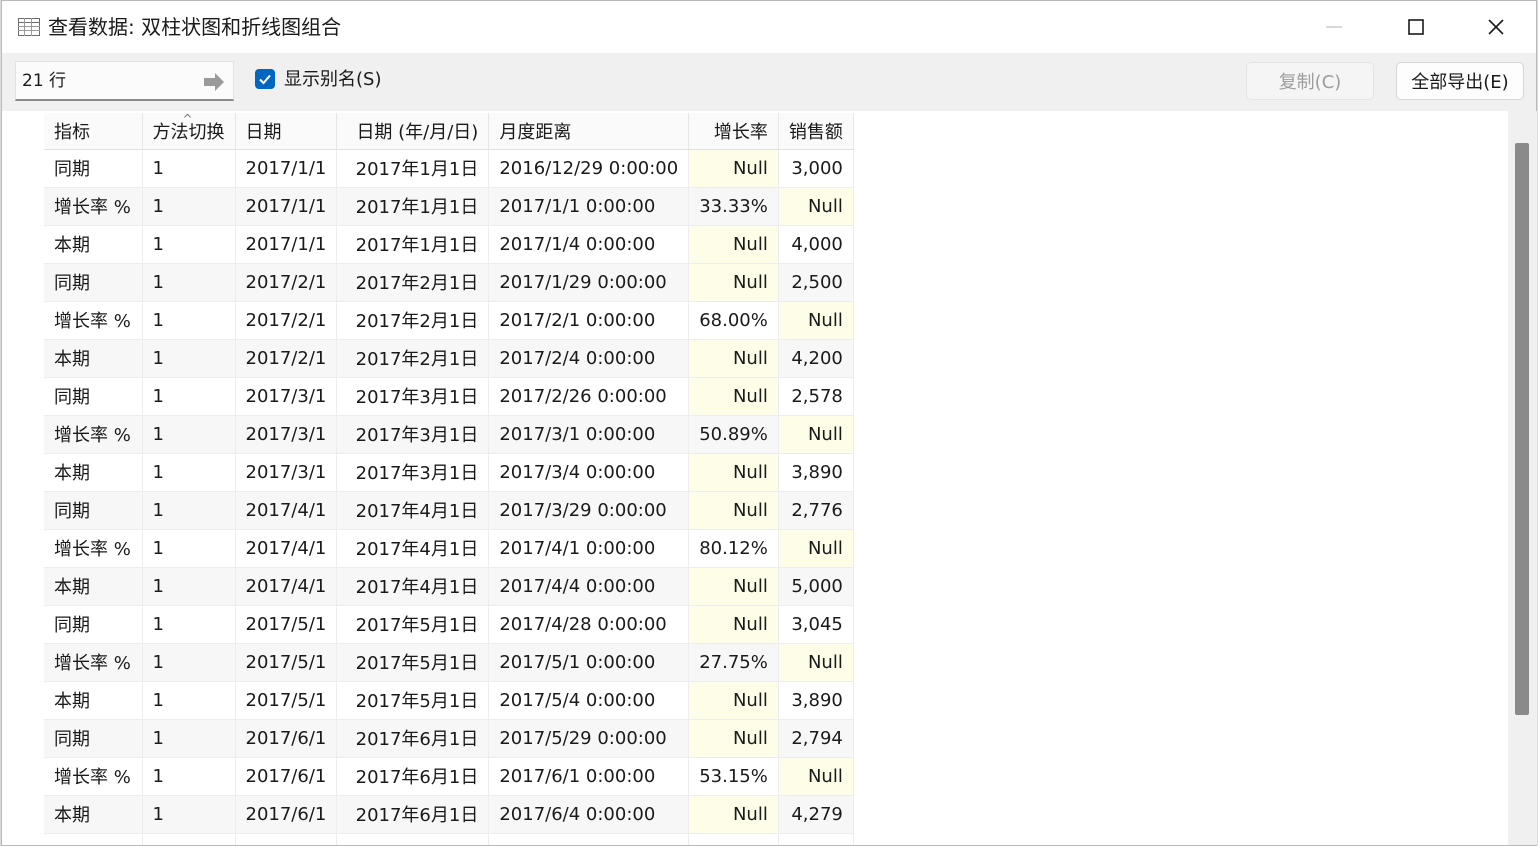 This screenshot has width=1538, height=846. Describe the element at coordinates (816, 662) in the screenshot. I see `cell-sales: Null` at that location.